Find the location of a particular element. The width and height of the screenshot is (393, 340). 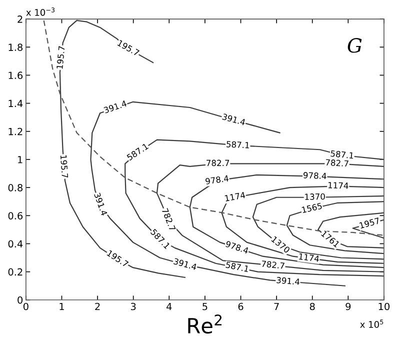

y-tick-label: 0.2 is located at coordinates (15, 272).